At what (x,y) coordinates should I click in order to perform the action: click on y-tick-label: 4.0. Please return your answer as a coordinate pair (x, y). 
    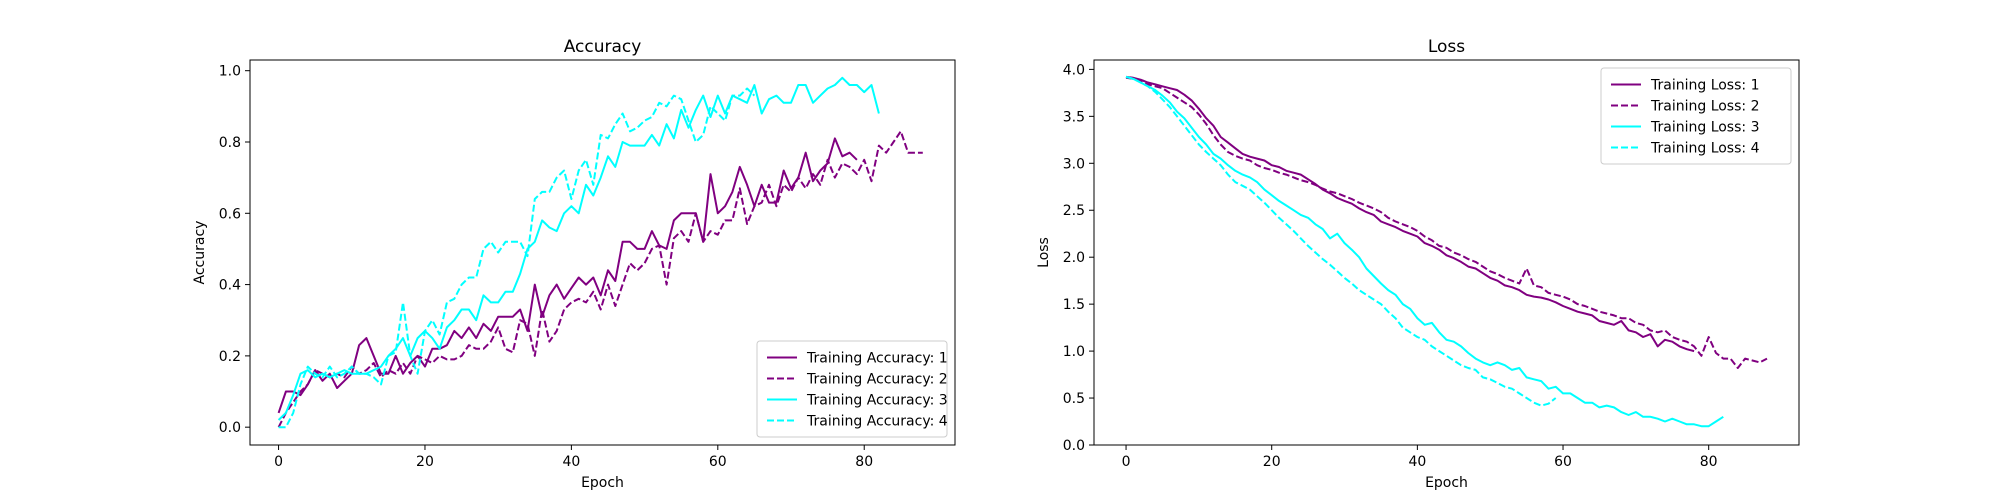
    Looking at the image, I should click on (1074, 70).